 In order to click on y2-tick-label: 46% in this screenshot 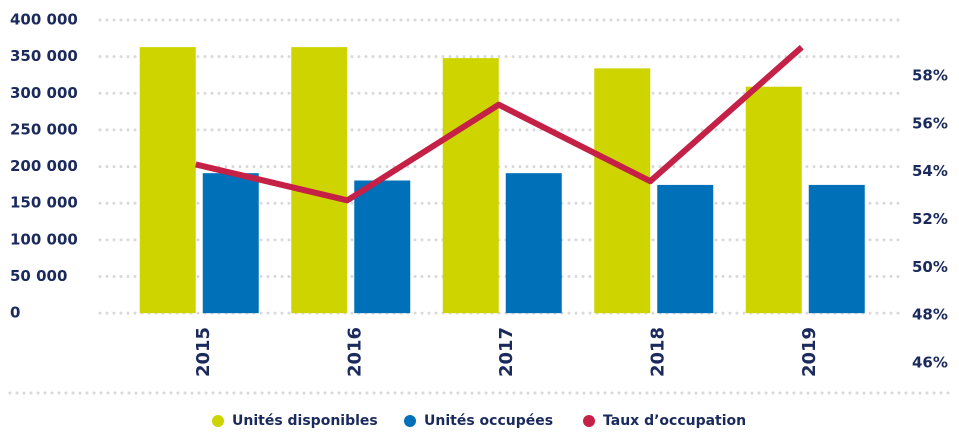, I will do `click(930, 363)`.